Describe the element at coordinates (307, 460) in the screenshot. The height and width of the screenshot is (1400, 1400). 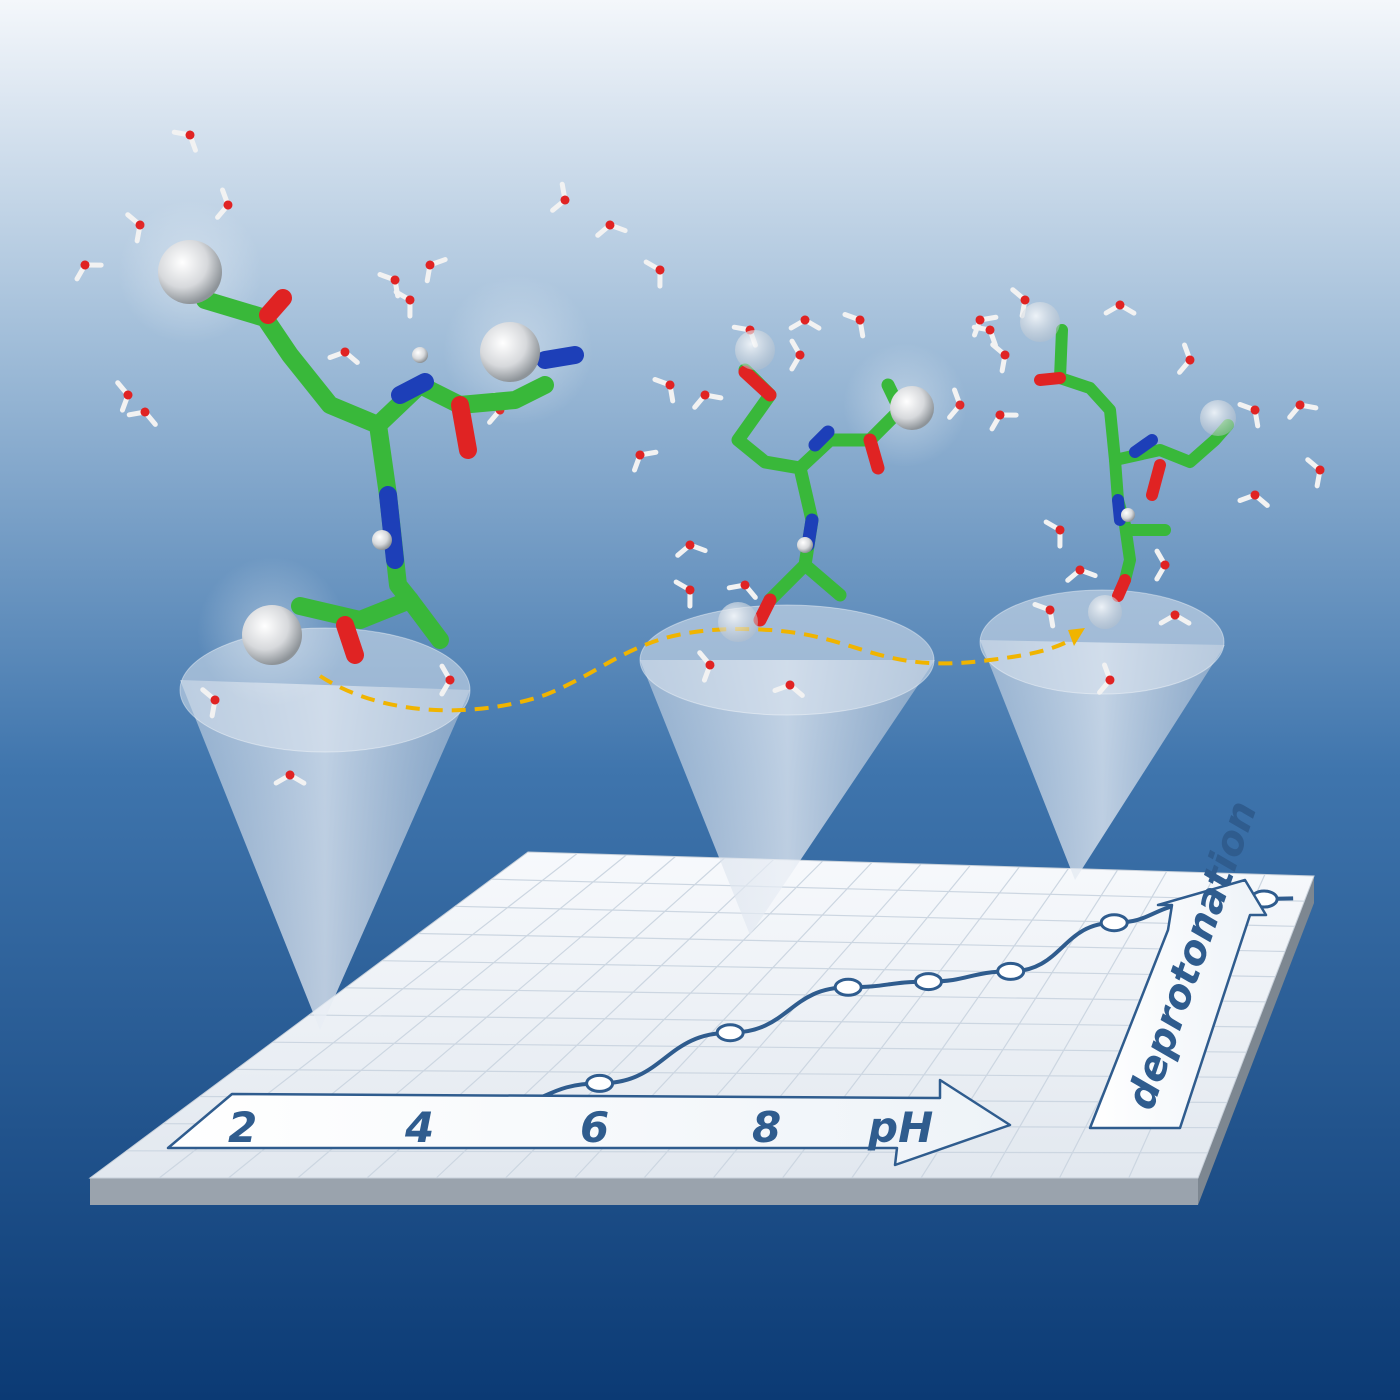
I see `backbone-bond` at that location.